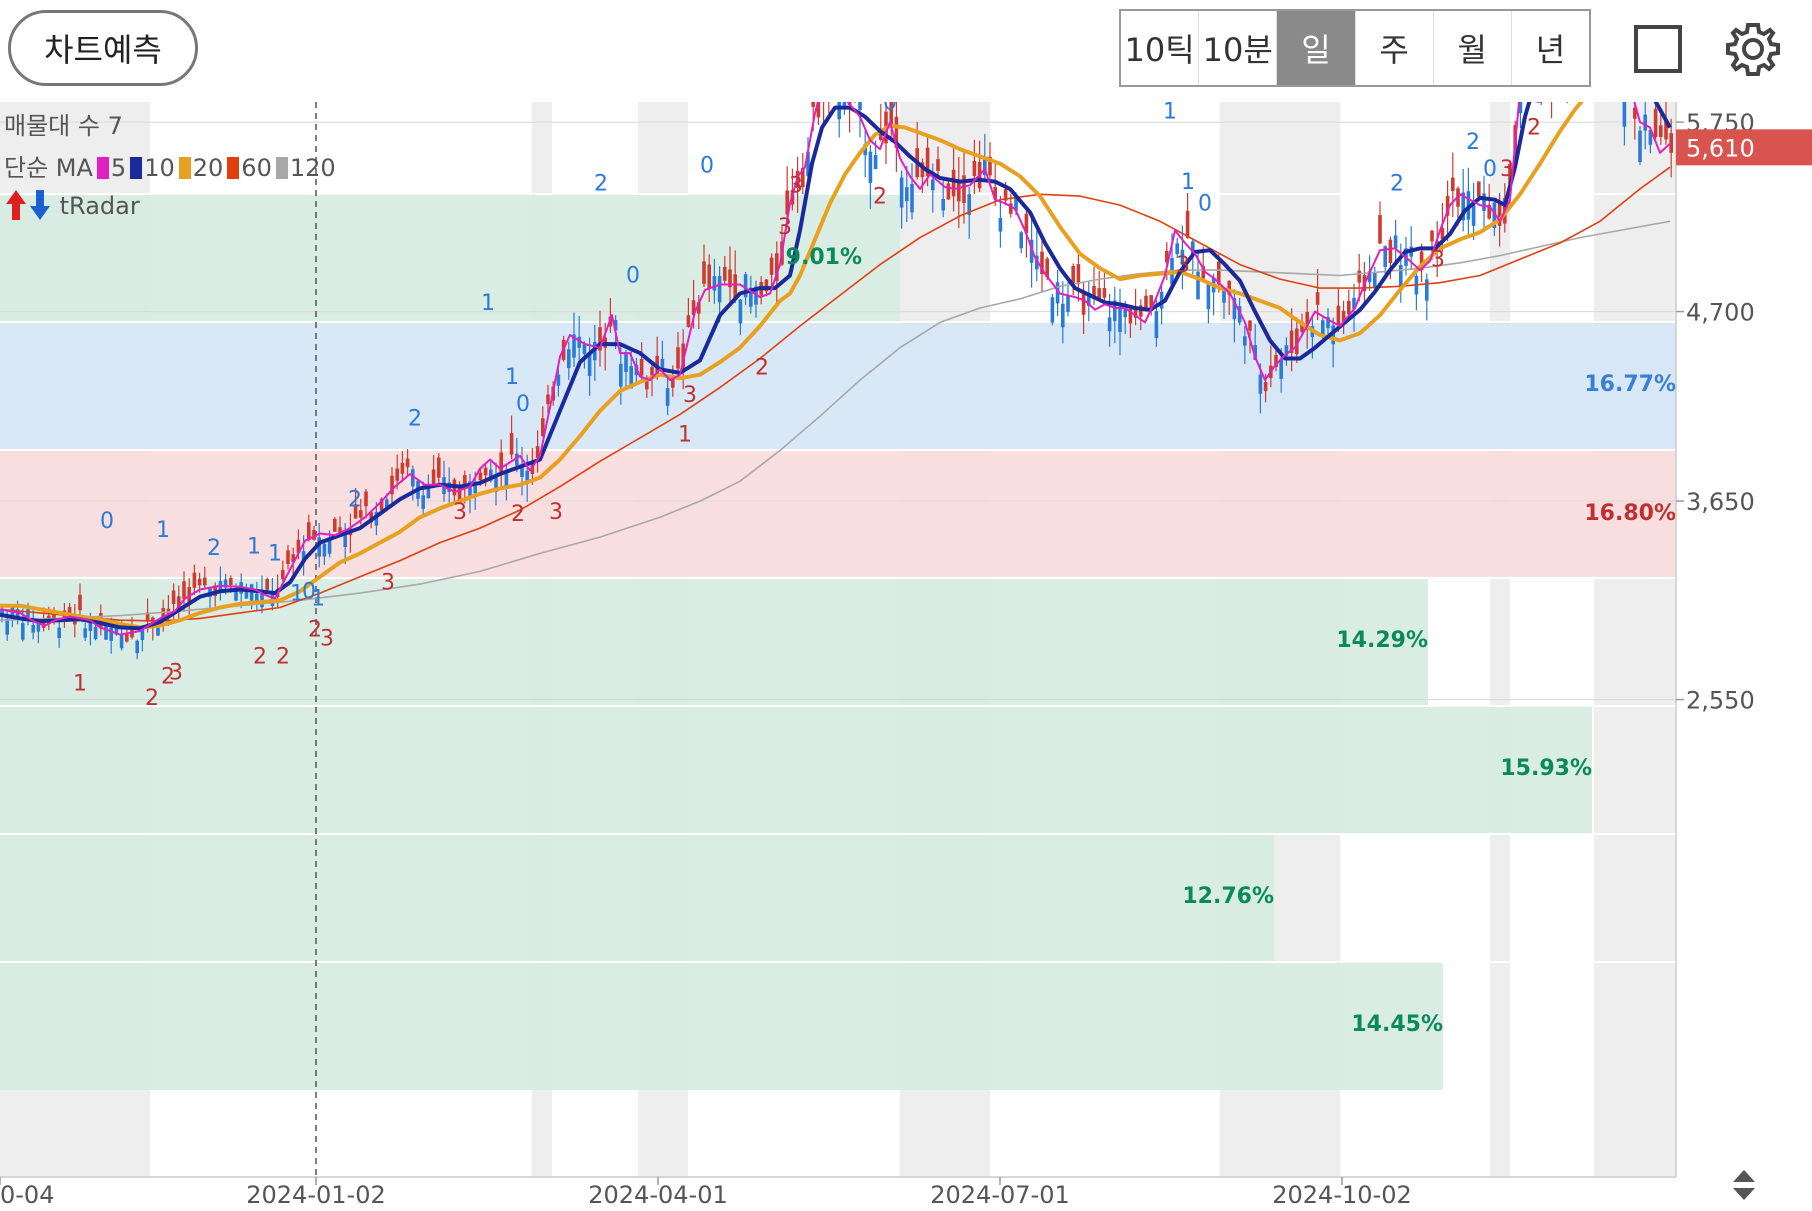  Describe the element at coordinates (1473, 48) in the screenshot. I see `period-month: 월` at that location.